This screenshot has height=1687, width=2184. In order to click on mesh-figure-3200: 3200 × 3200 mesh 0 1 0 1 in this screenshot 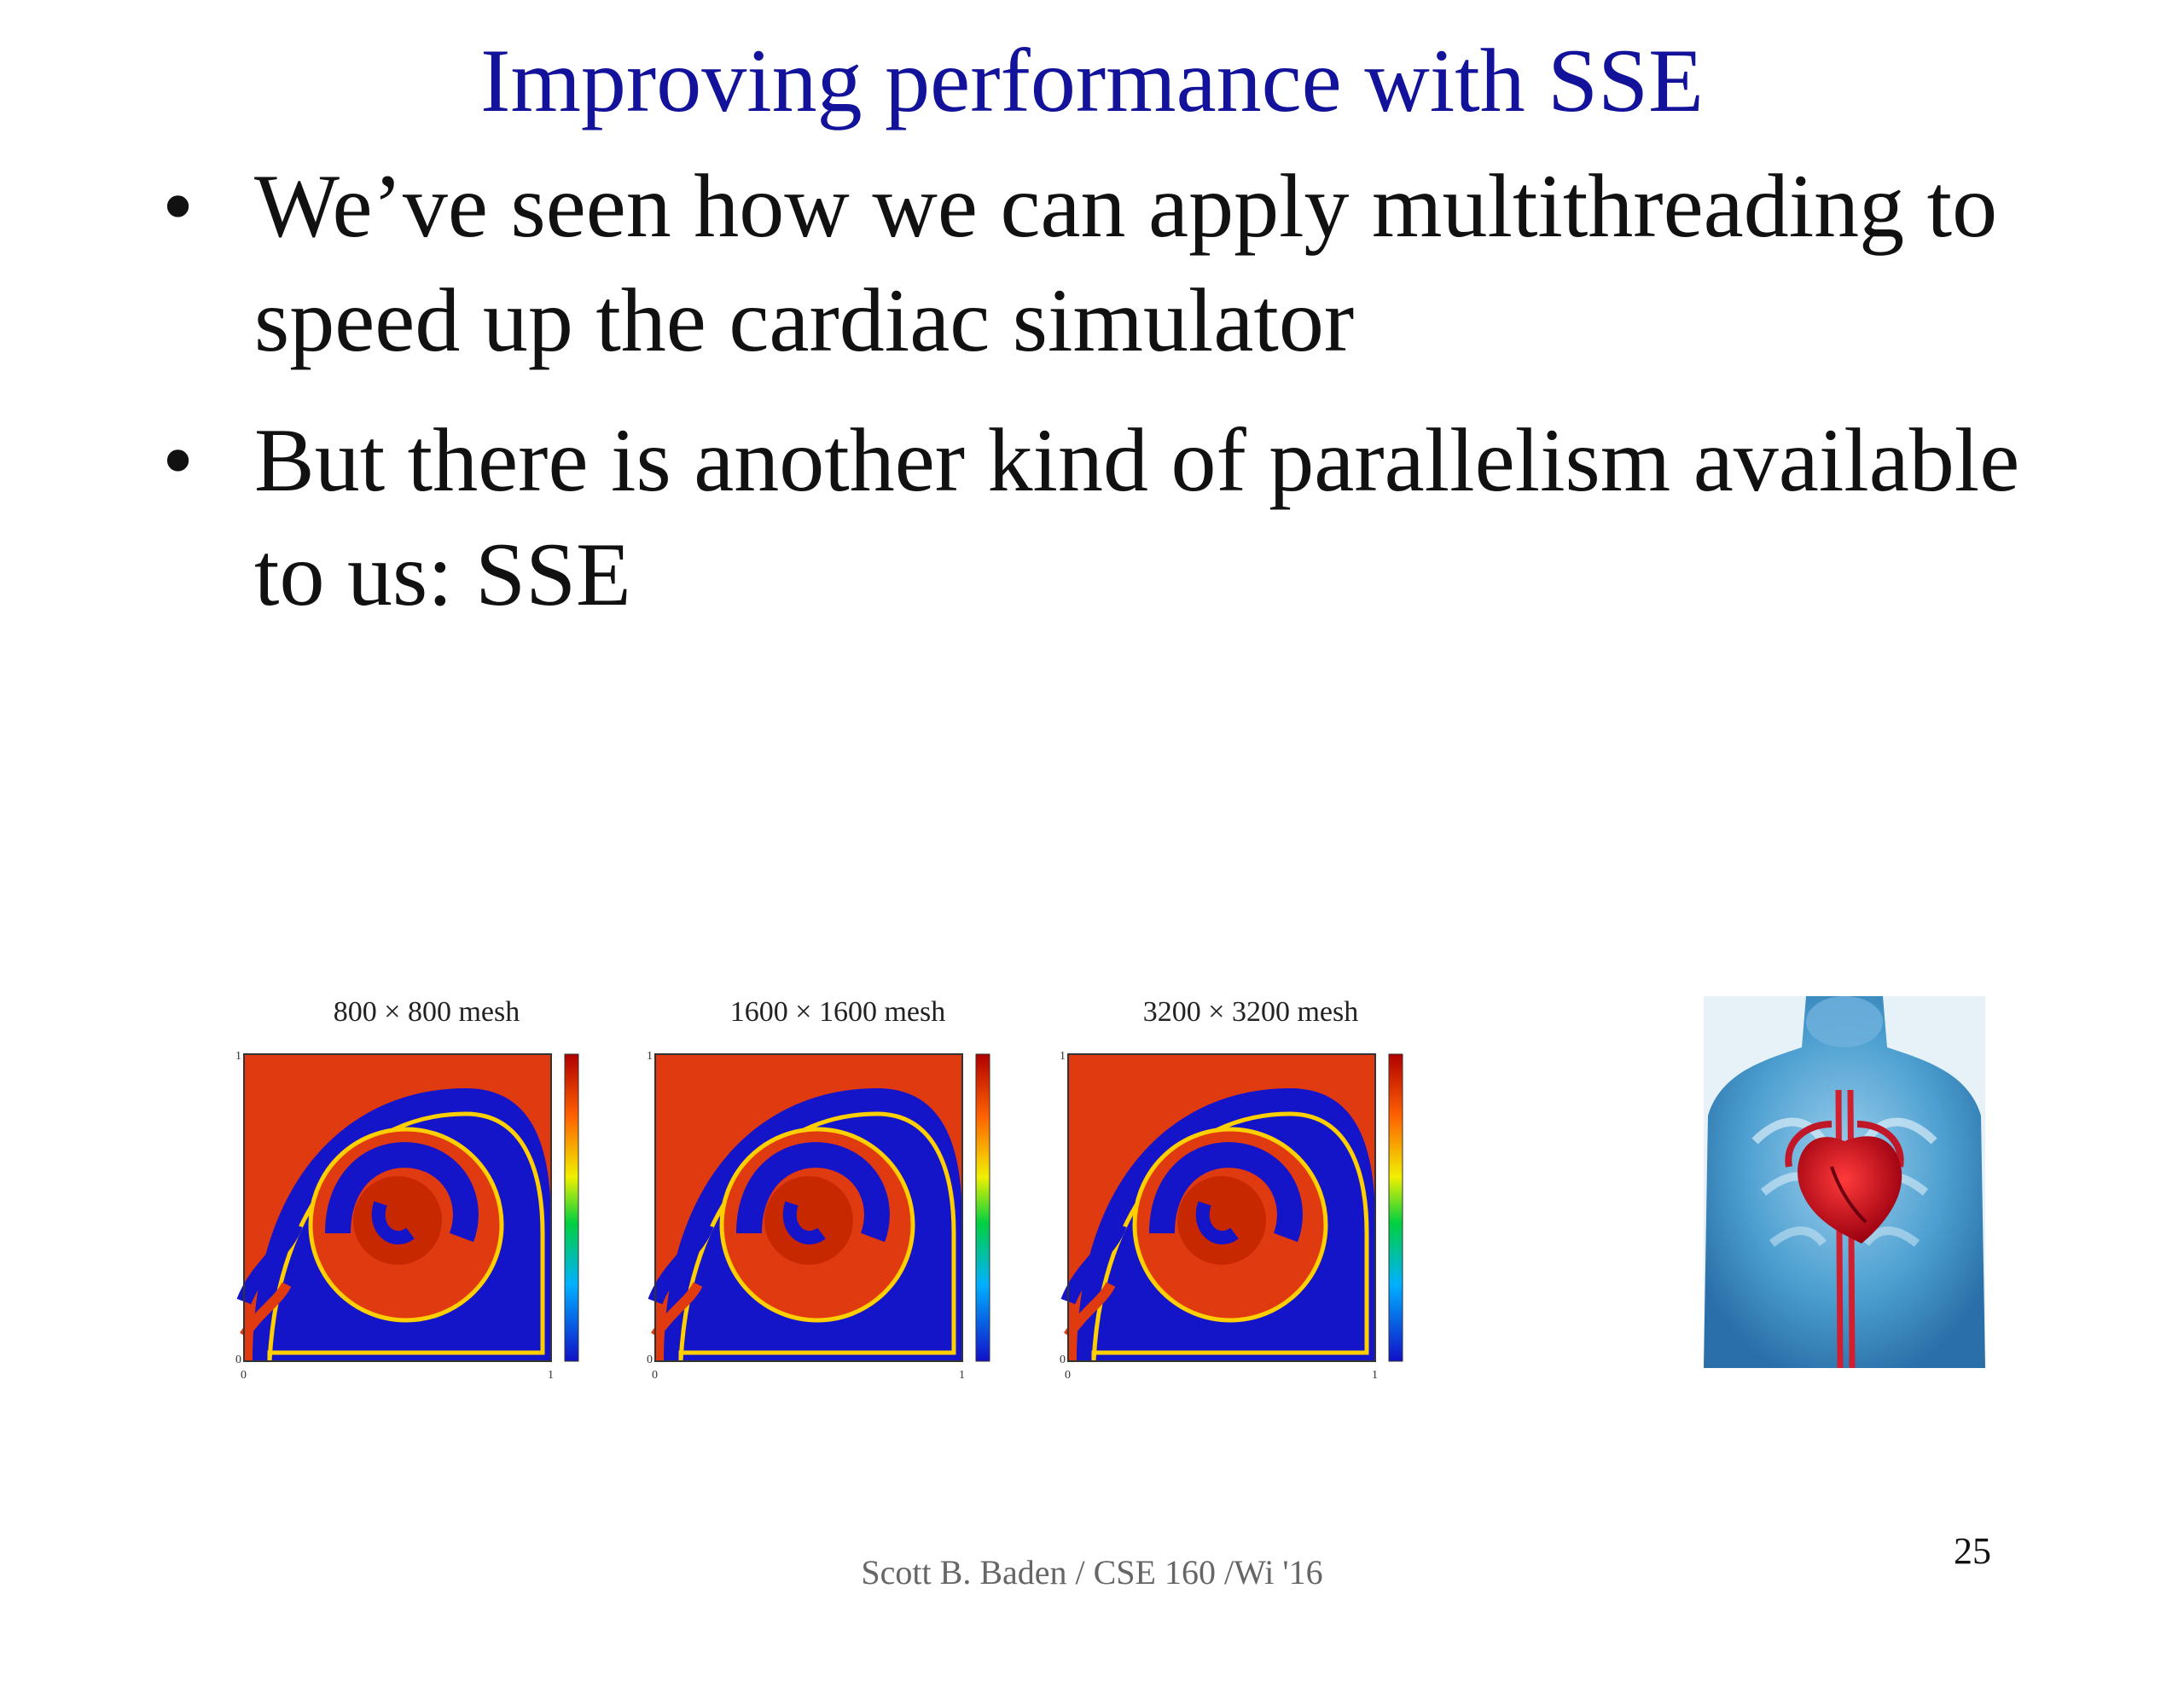, I will do `click(1251, 1189)`.